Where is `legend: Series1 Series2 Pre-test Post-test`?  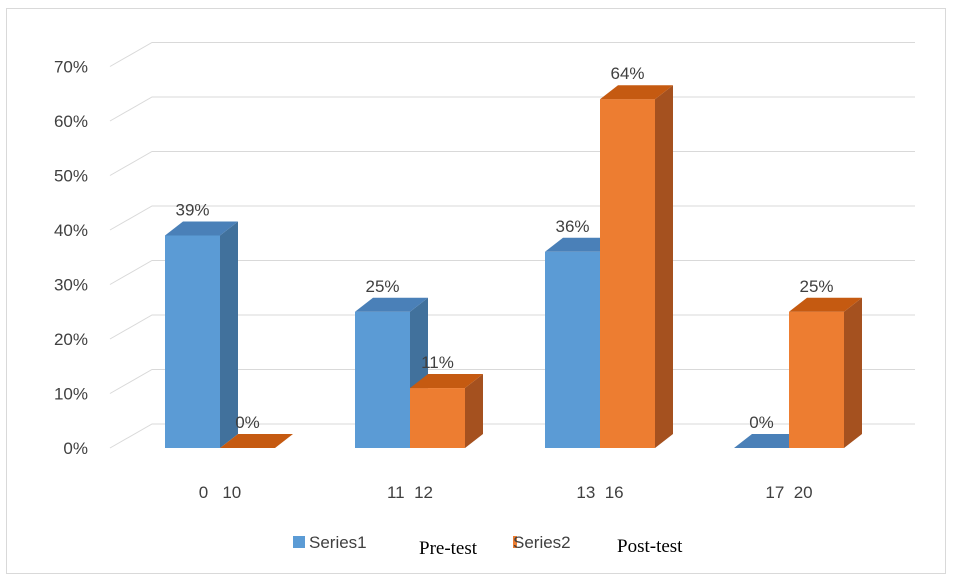 legend: Series1 Series2 Pre-test Post-test is located at coordinates (488, 545).